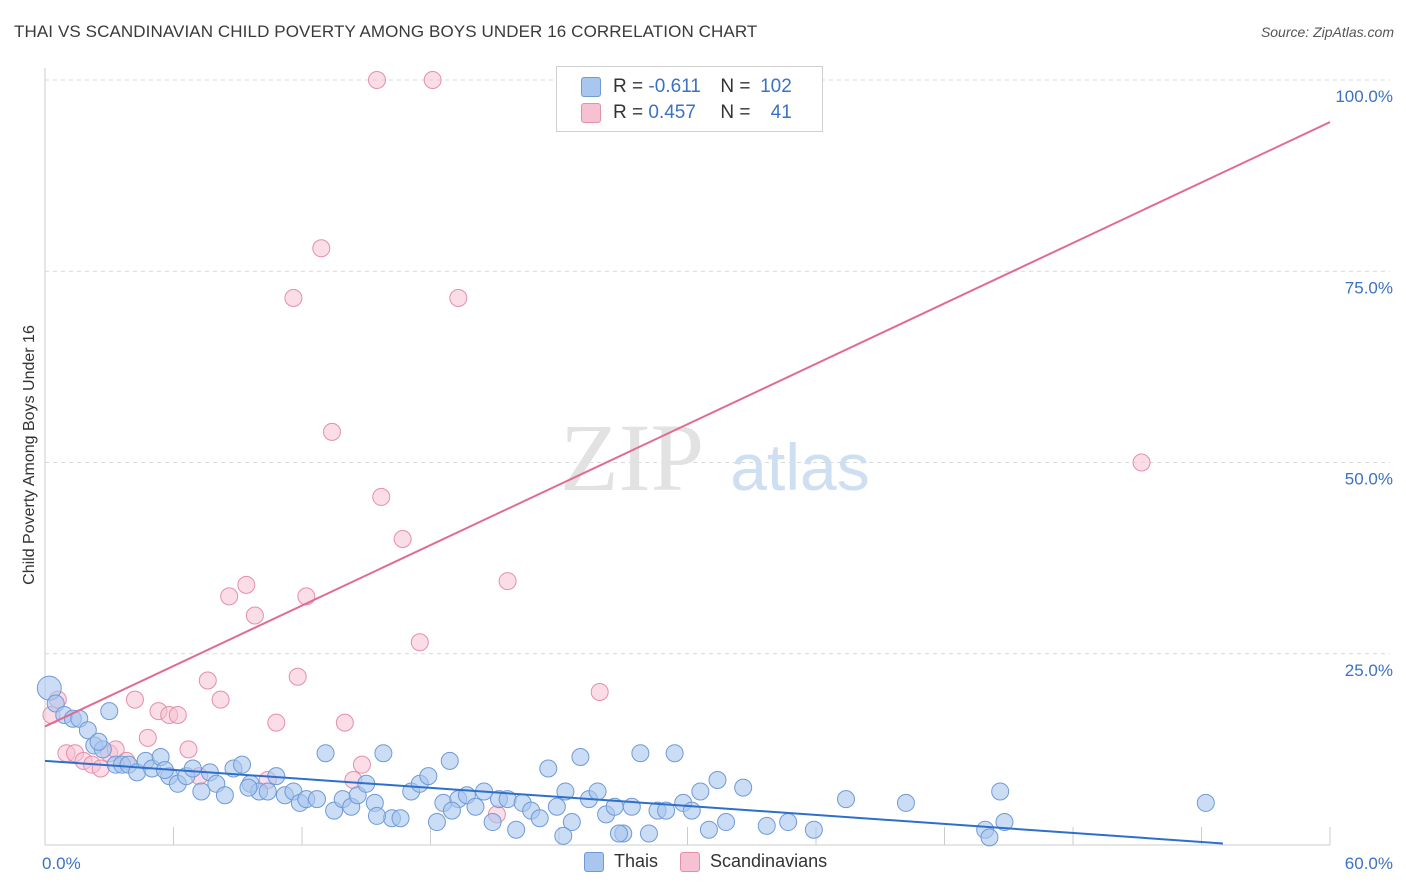 The height and width of the screenshot is (892, 1406). What do you see at coordinates (690, 861) in the screenshot?
I see `scandinavians-swatch` at bounding box center [690, 861].